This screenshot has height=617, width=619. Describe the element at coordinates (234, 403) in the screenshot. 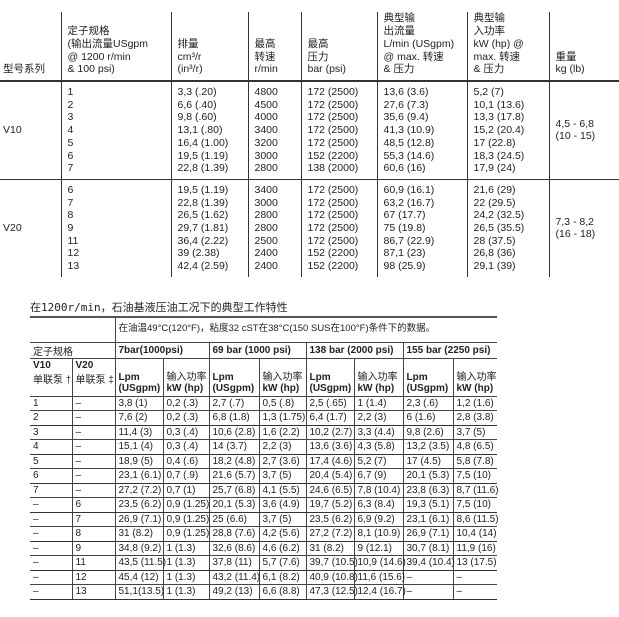

I see `table-cell: 2,7 (.7)` at that location.